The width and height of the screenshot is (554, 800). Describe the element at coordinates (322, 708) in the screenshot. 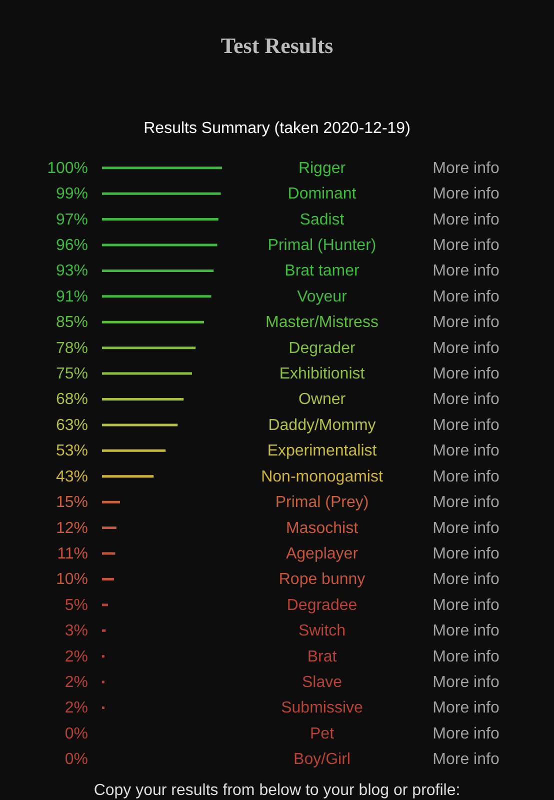

I see `y-tick-label: Submissive` at that location.